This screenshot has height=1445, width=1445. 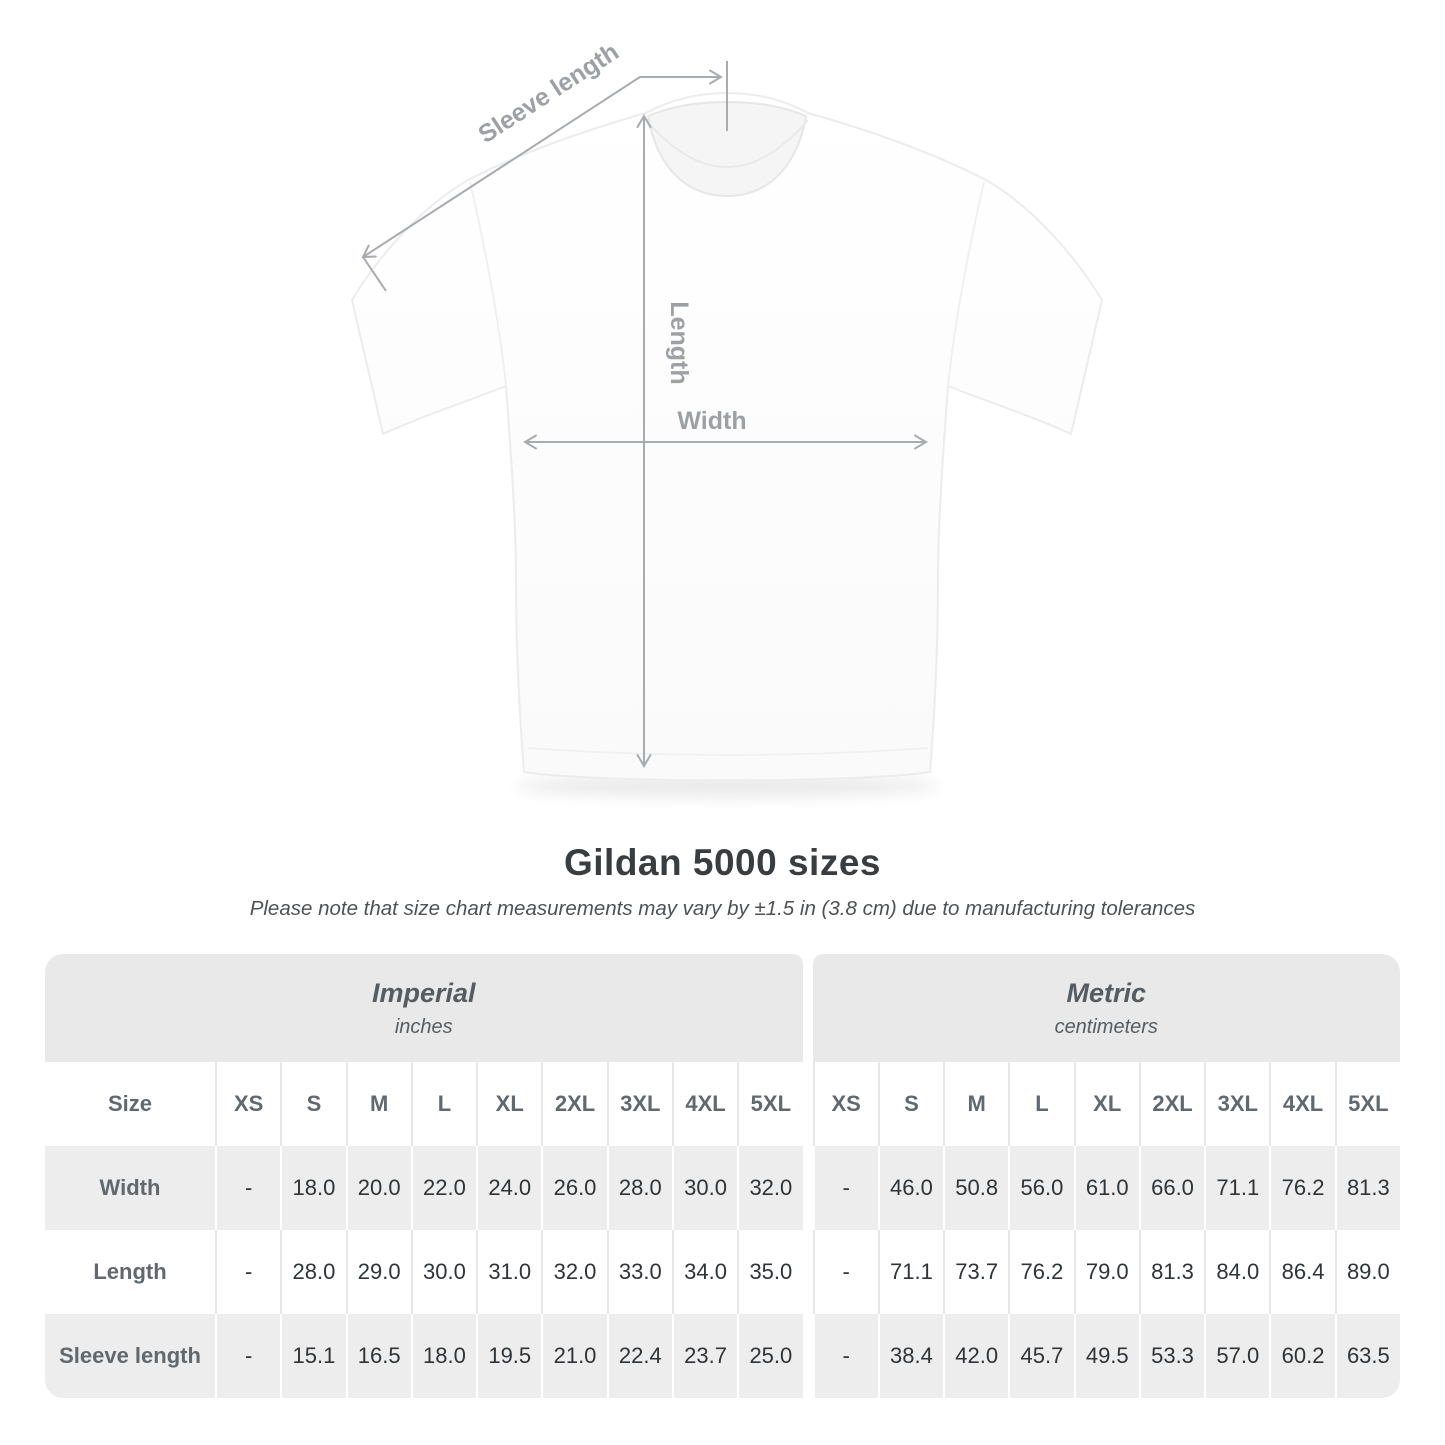 What do you see at coordinates (1171, 1188) in the screenshot?
I see `value-cell: 66.0` at bounding box center [1171, 1188].